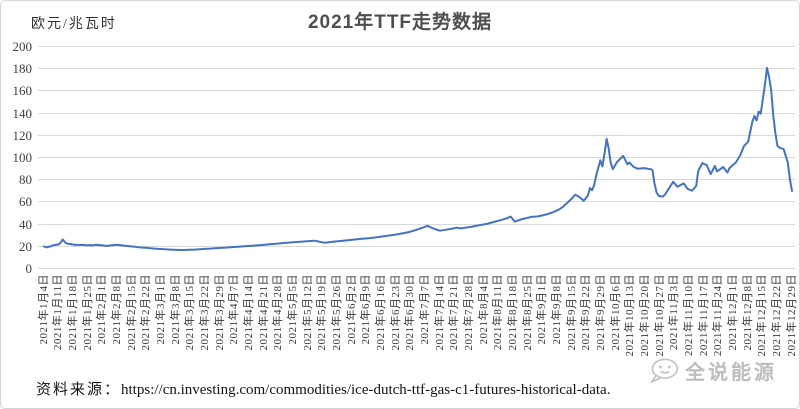  What do you see at coordinates (25, 179) in the screenshot?
I see `y-tick-label: 80` at bounding box center [25, 179].